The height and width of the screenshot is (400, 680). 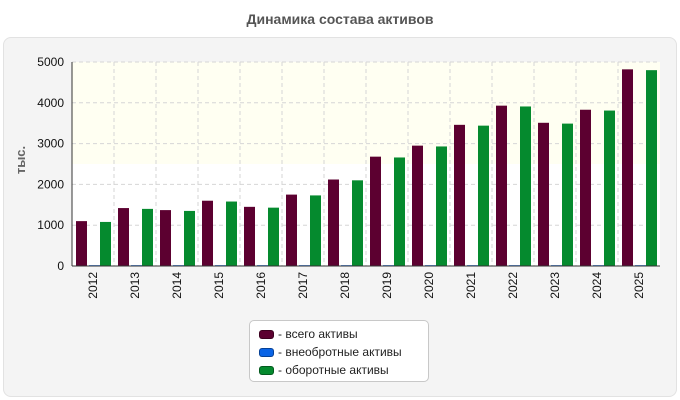 I want to click on y-tick-label: 5000, so click(x=50, y=62).